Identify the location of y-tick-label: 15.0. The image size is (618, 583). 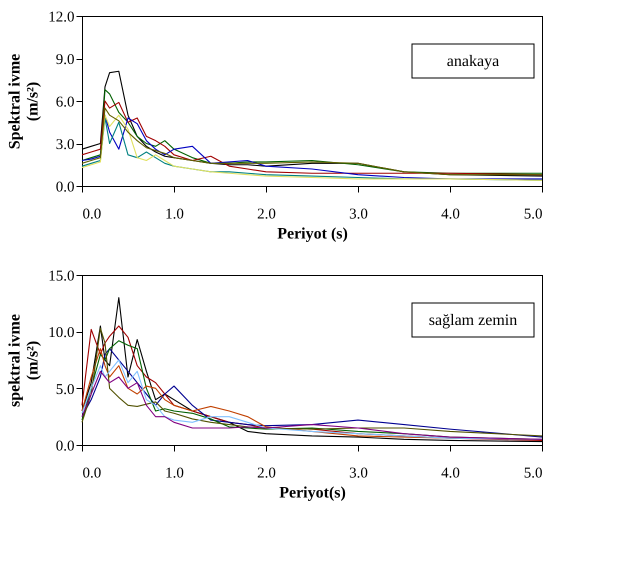
(61, 276).